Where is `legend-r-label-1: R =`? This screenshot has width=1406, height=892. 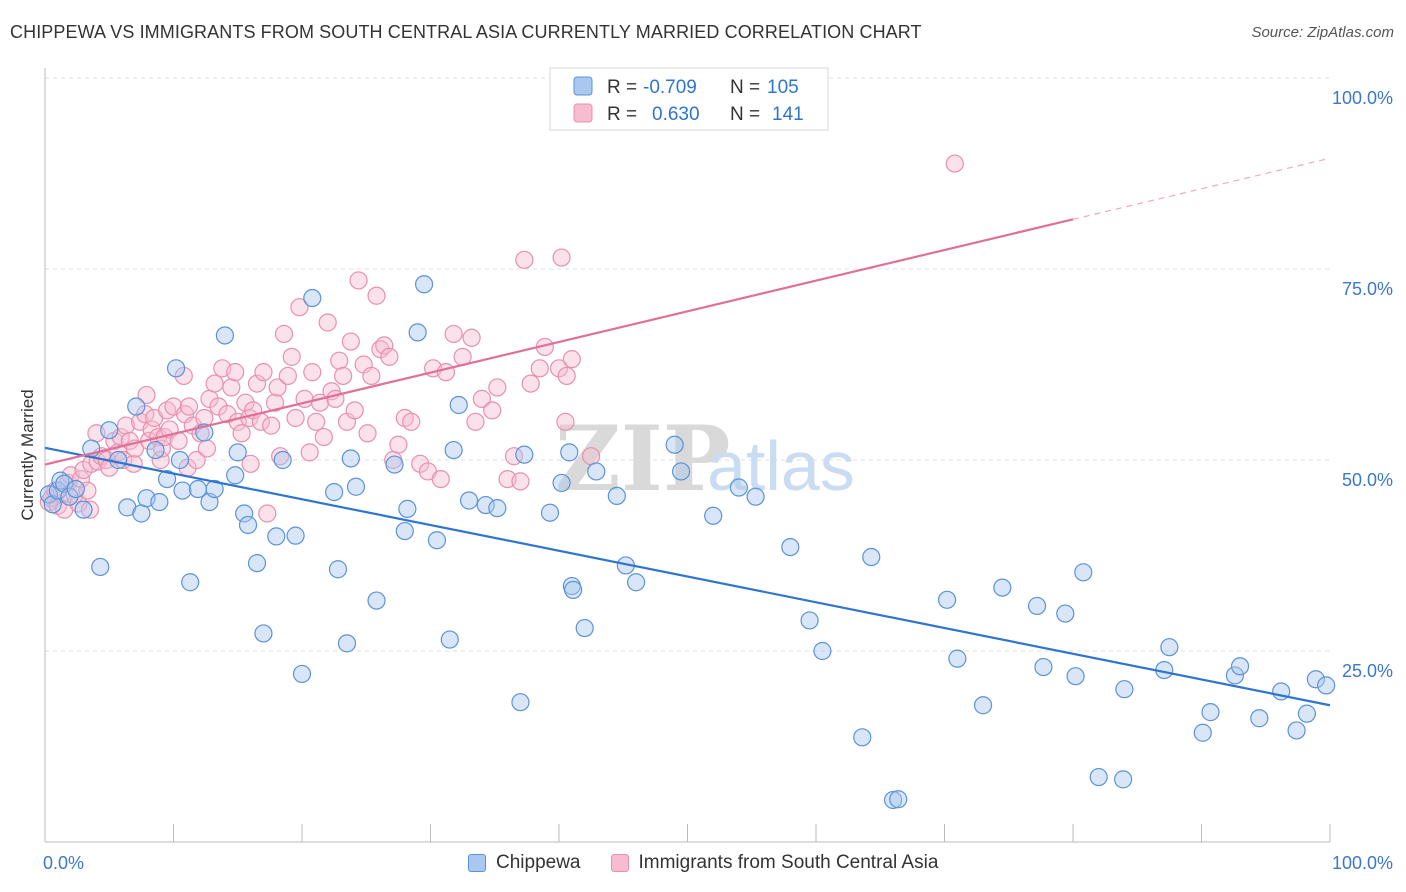
legend-r-label-1: R = is located at coordinates (622, 87).